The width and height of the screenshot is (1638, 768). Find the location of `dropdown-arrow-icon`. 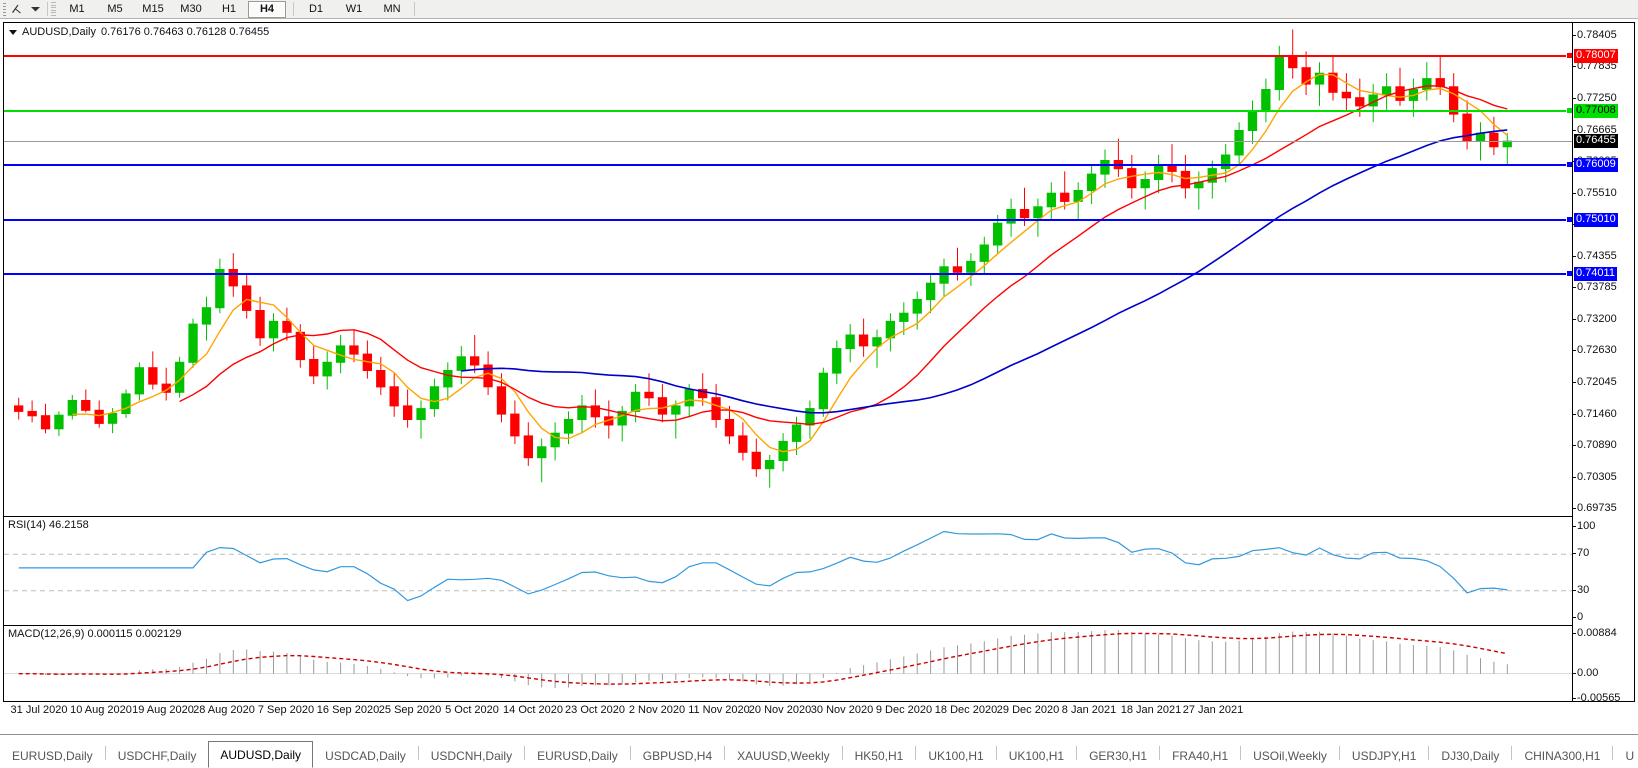

dropdown-arrow-icon is located at coordinates (35, 9).